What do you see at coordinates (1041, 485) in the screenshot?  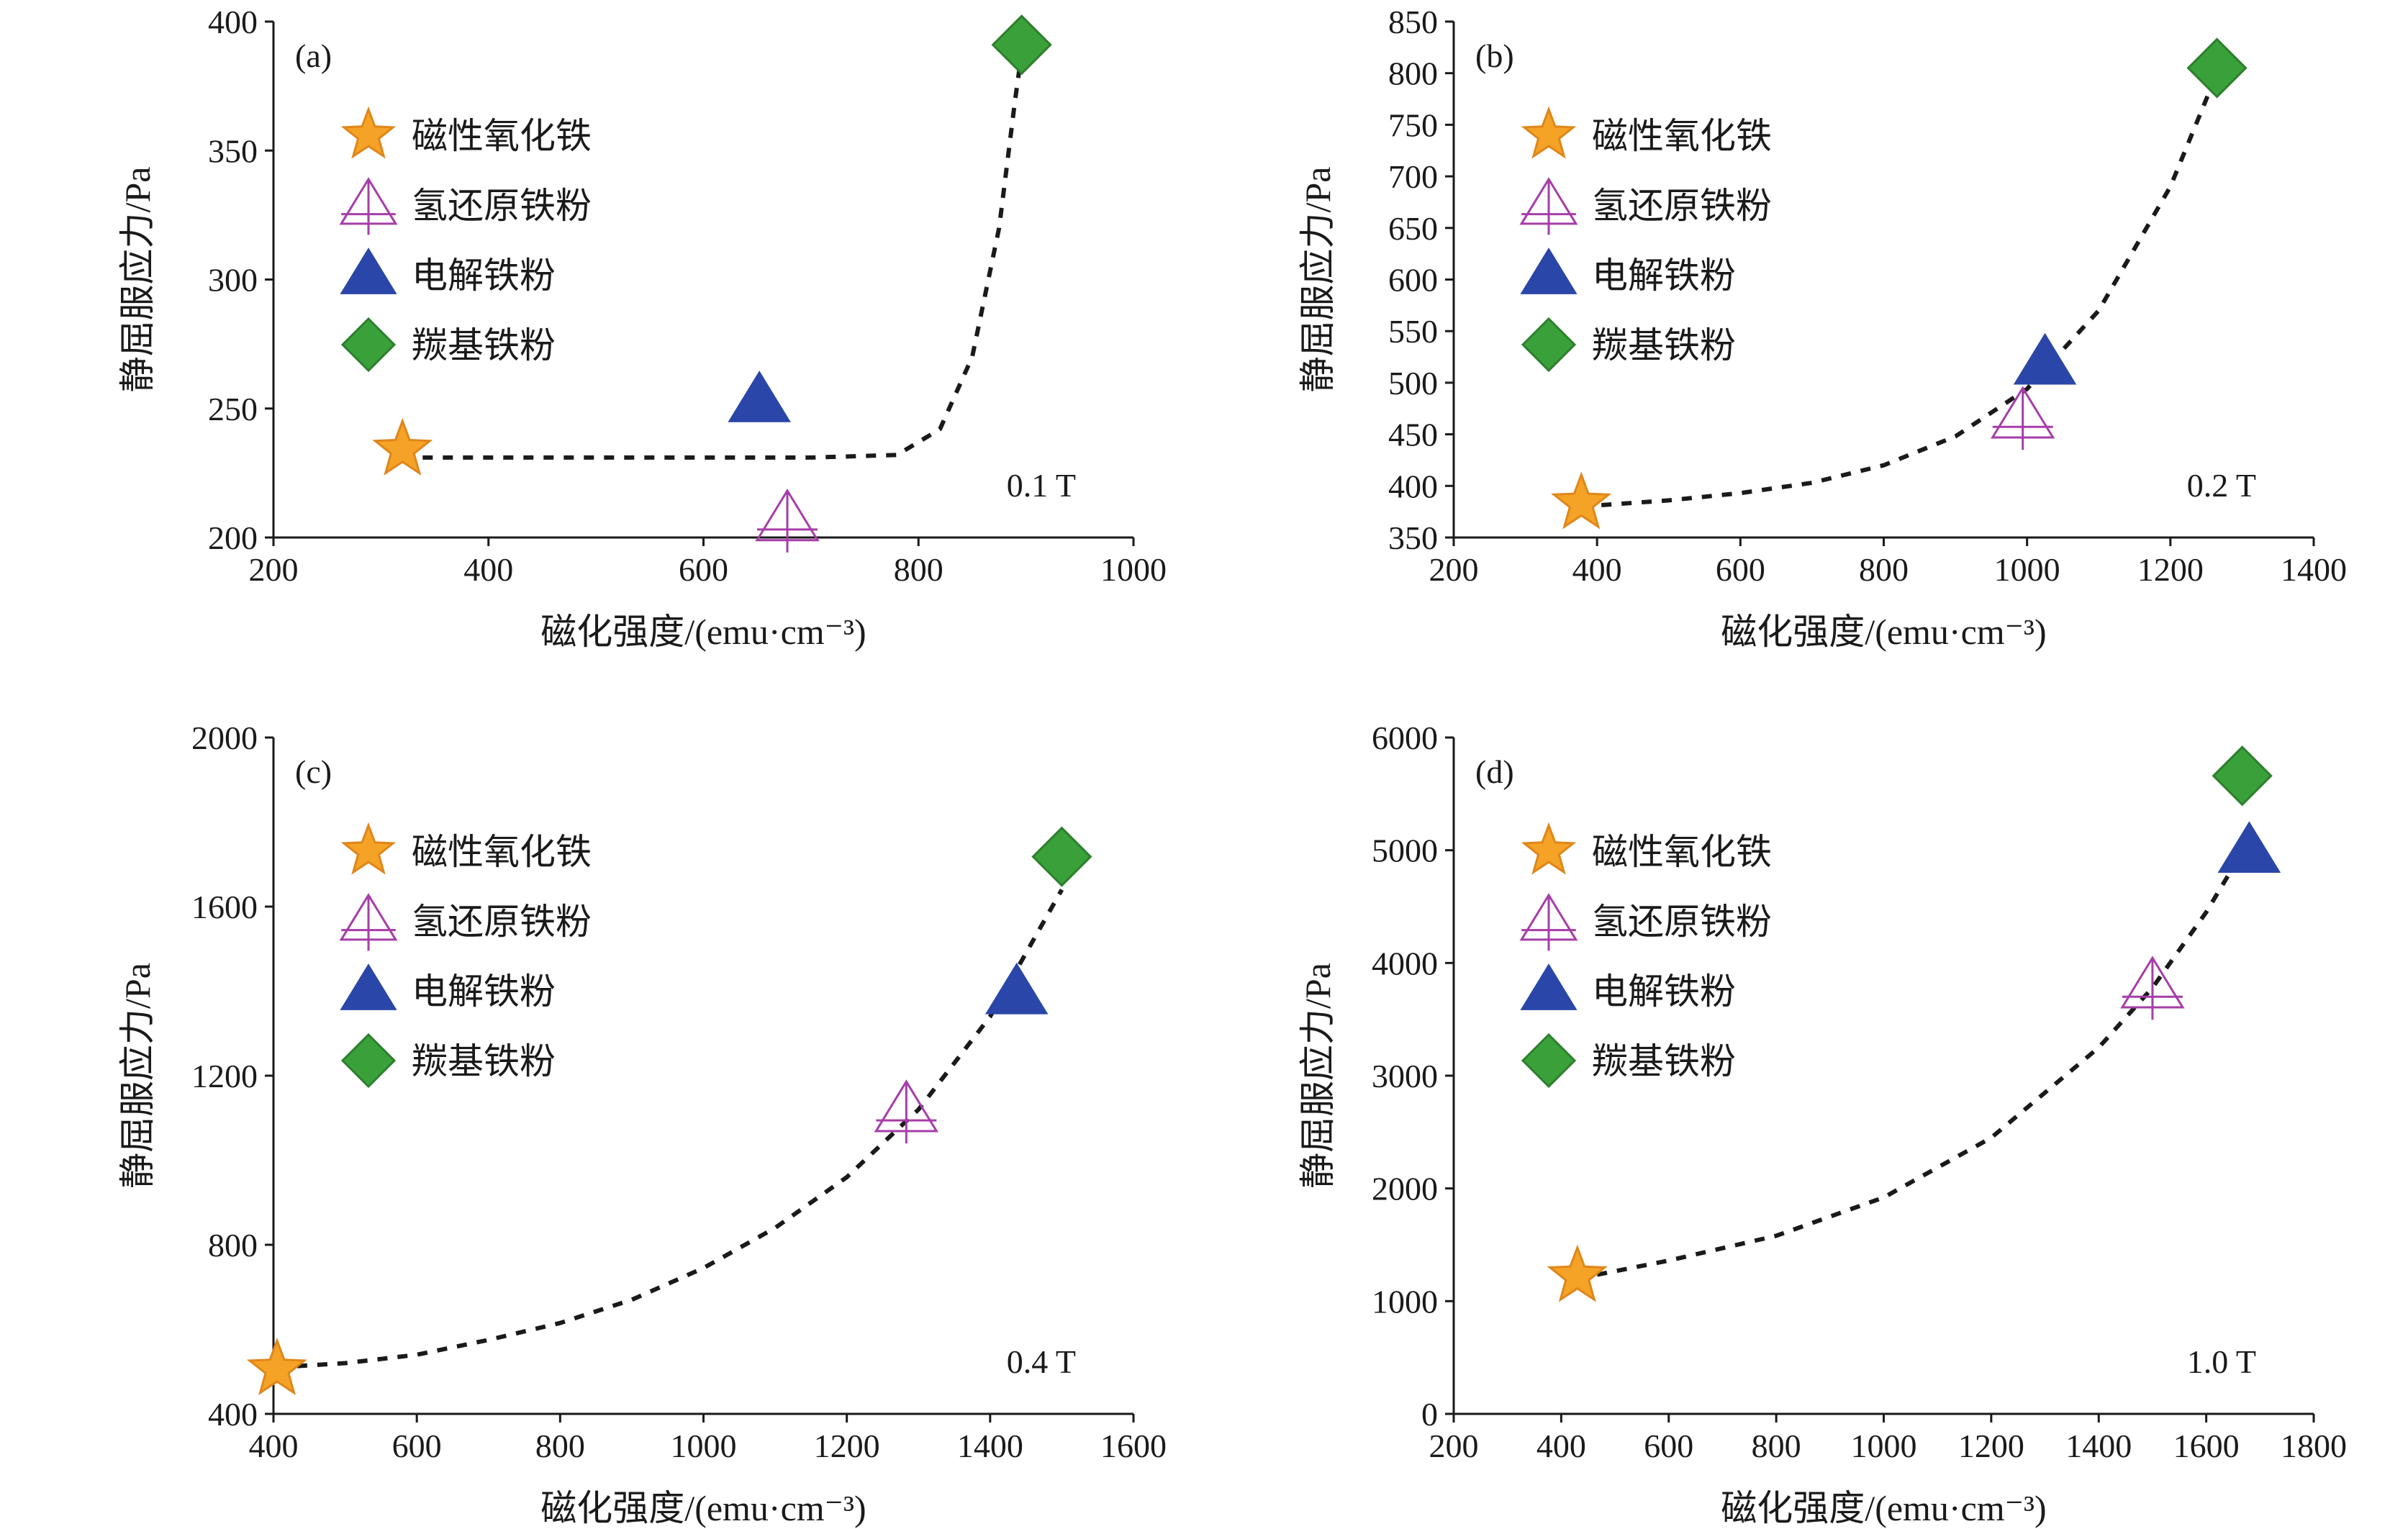 I see `field-strength-label: 0.1 T` at bounding box center [1041, 485].